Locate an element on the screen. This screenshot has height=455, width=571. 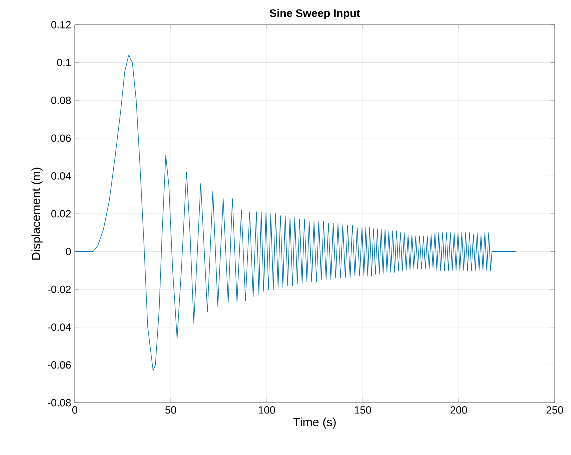
y-tick-label: 0 is located at coordinates (69, 252).